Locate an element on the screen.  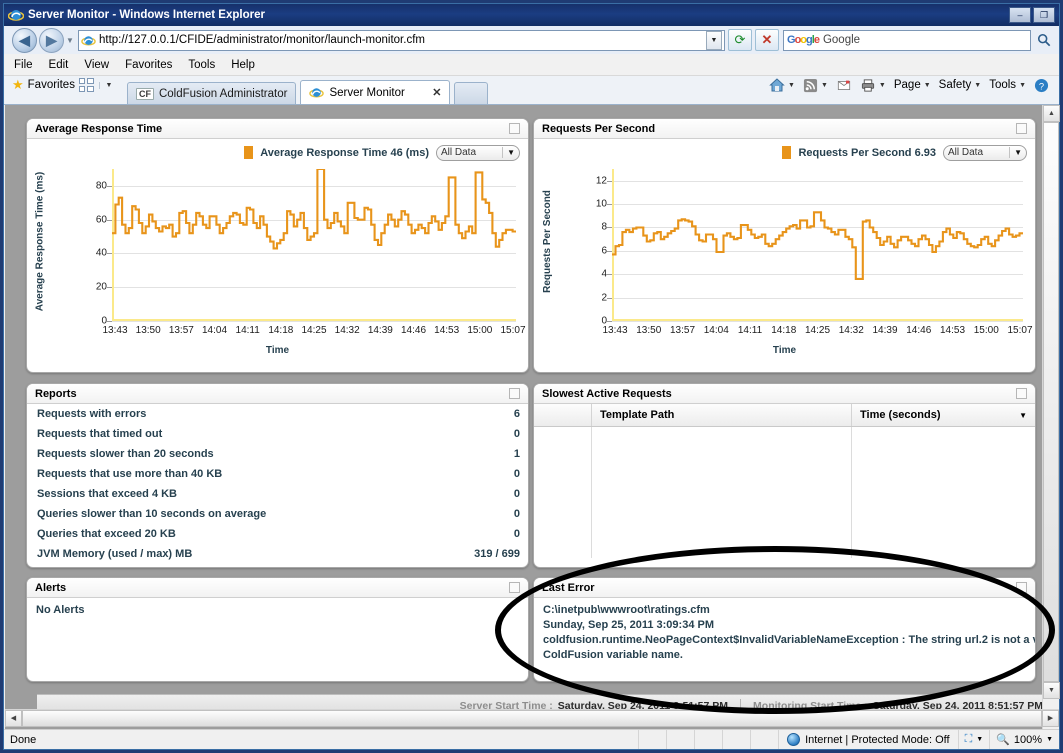
tab-server-monitor: Server Monitor ✕ is located at coordinates (375, 92).